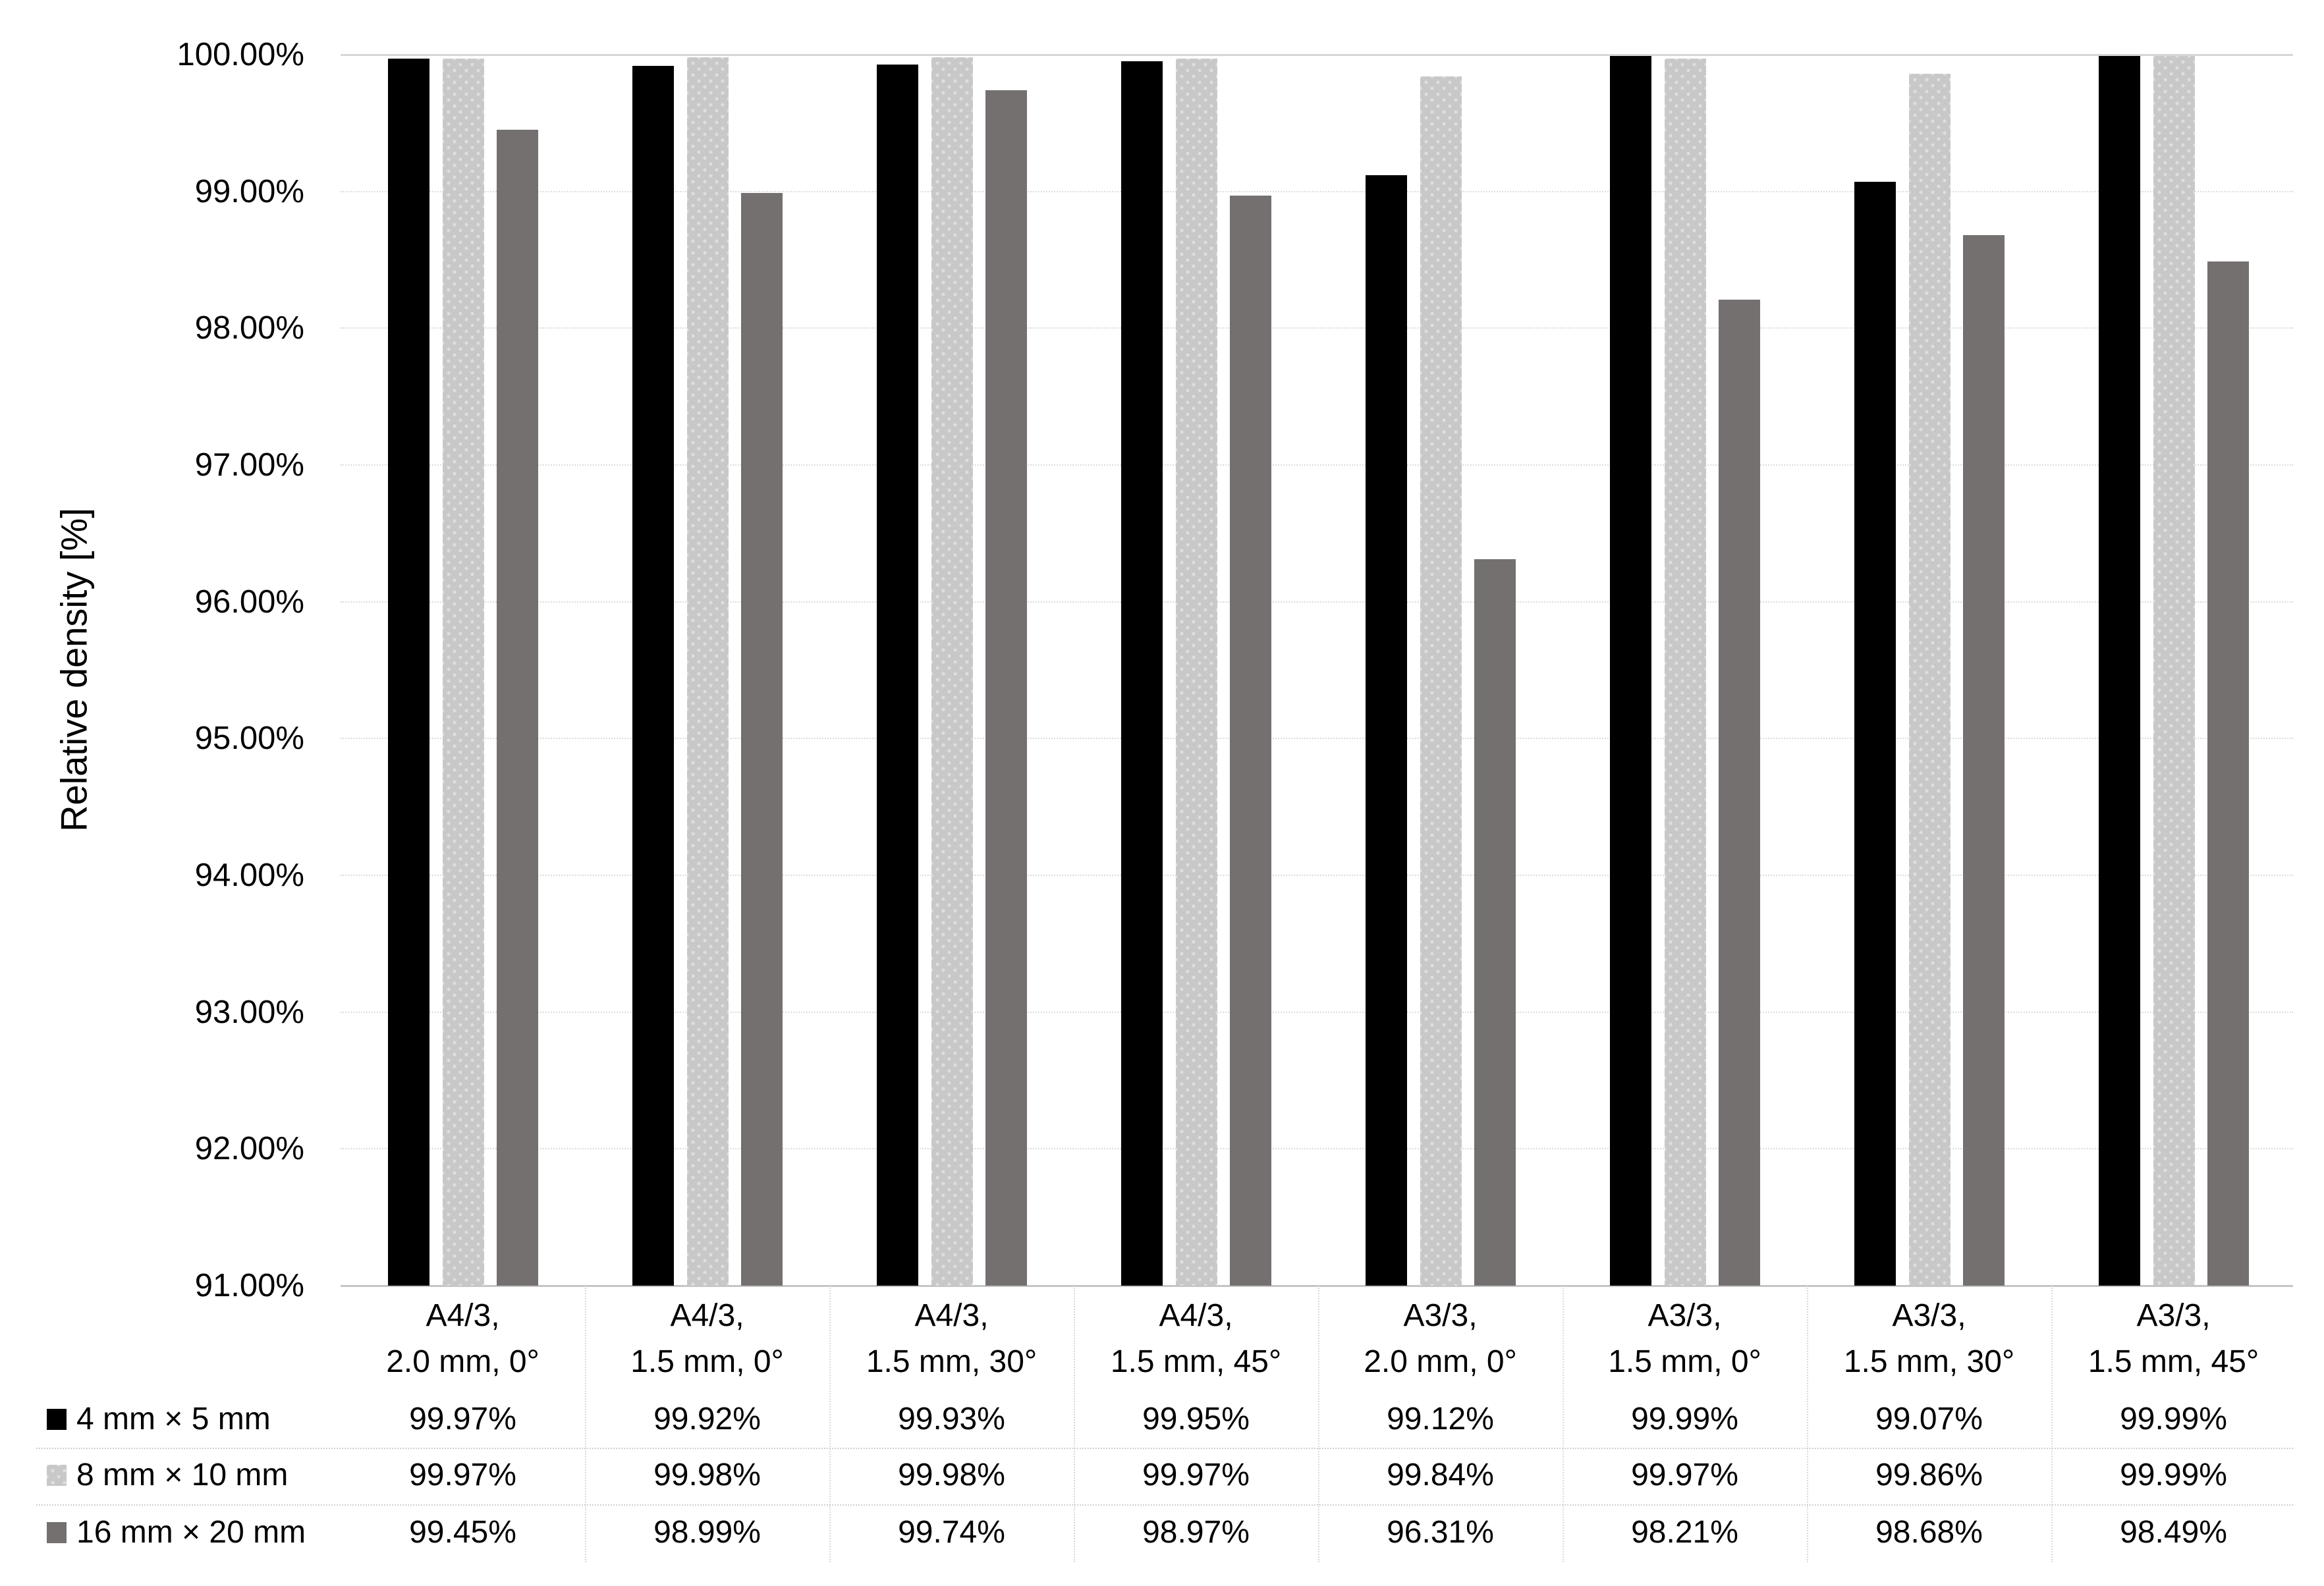  Describe the element at coordinates (249, 875) in the screenshot. I see `y-tick-label: 94.00%` at that location.